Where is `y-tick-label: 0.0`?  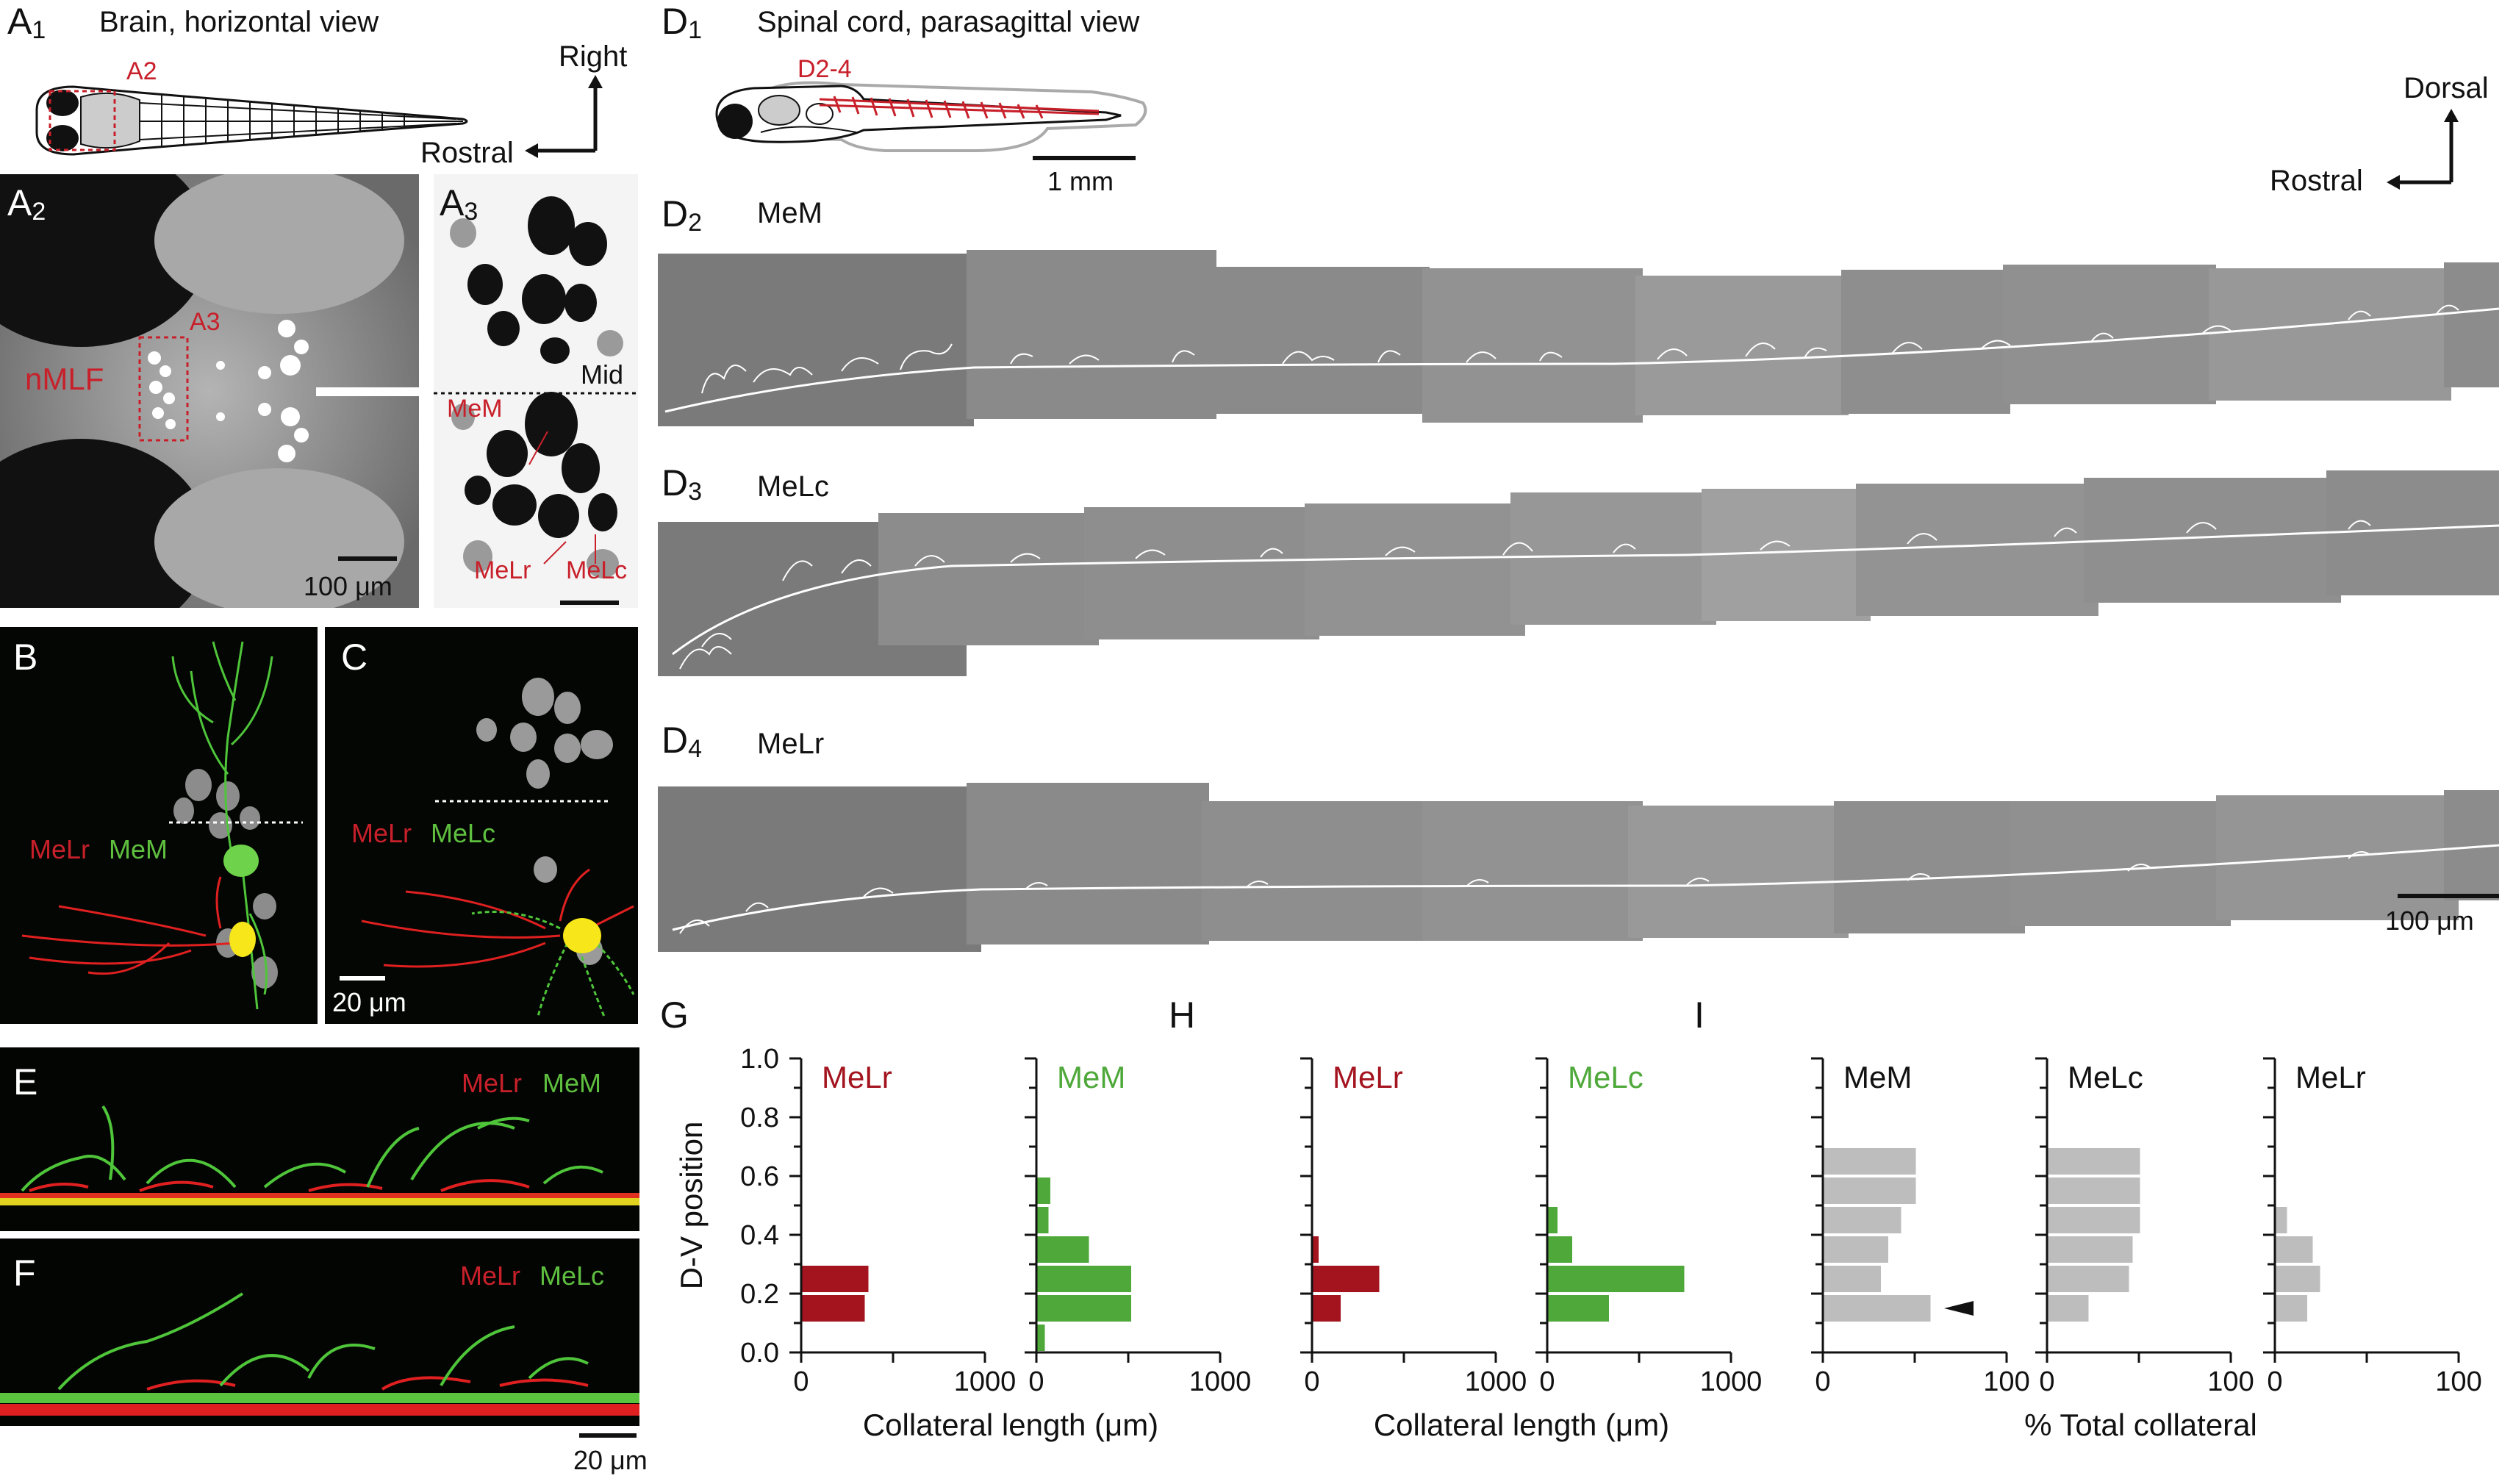 y-tick-label: 0.0 is located at coordinates (759, 1353).